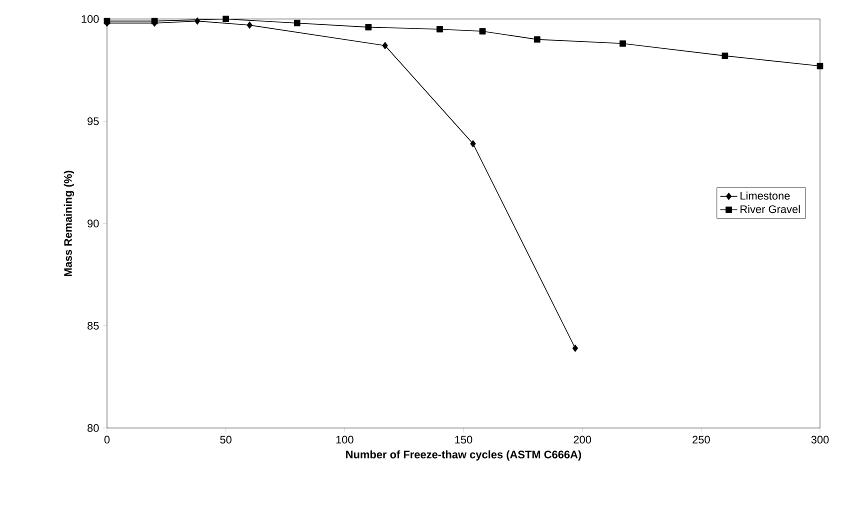 The width and height of the screenshot is (841, 527). Describe the element at coordinates (770, 209) in the screenshot. I see `legend-label: River Gravel` at that location.